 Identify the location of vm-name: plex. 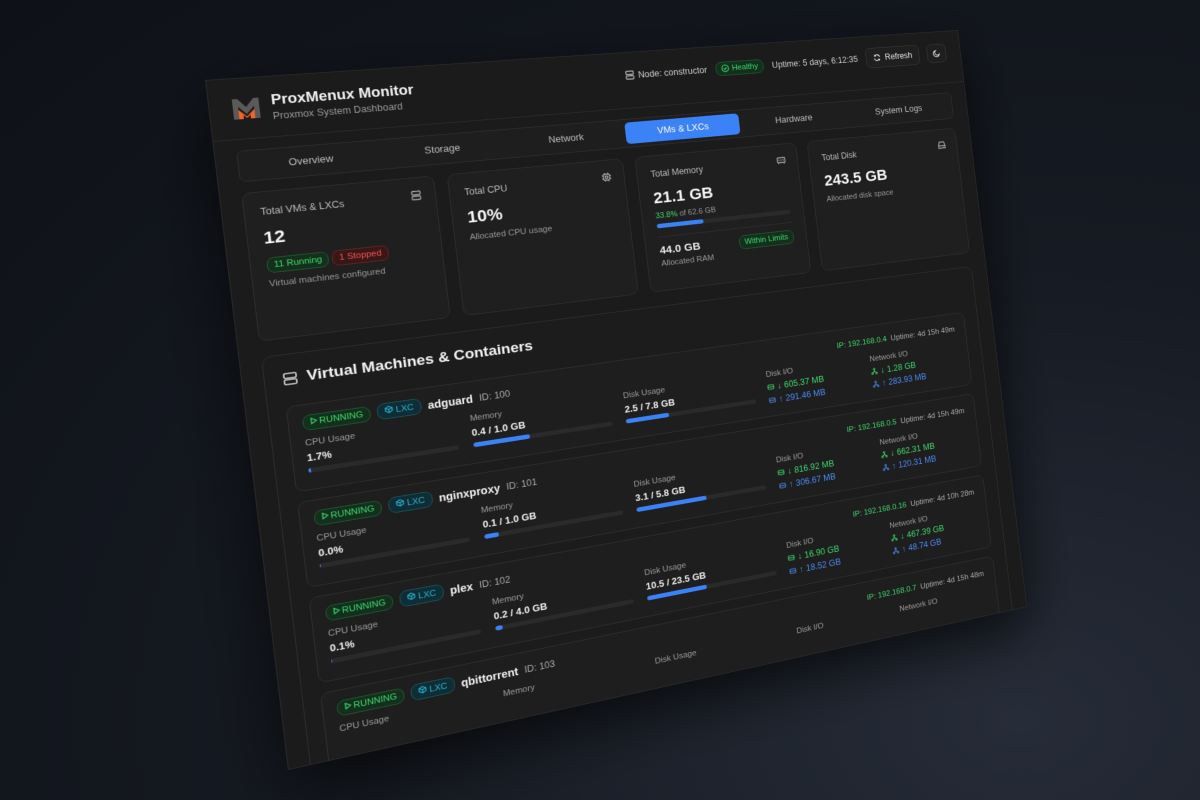
(461, 588).